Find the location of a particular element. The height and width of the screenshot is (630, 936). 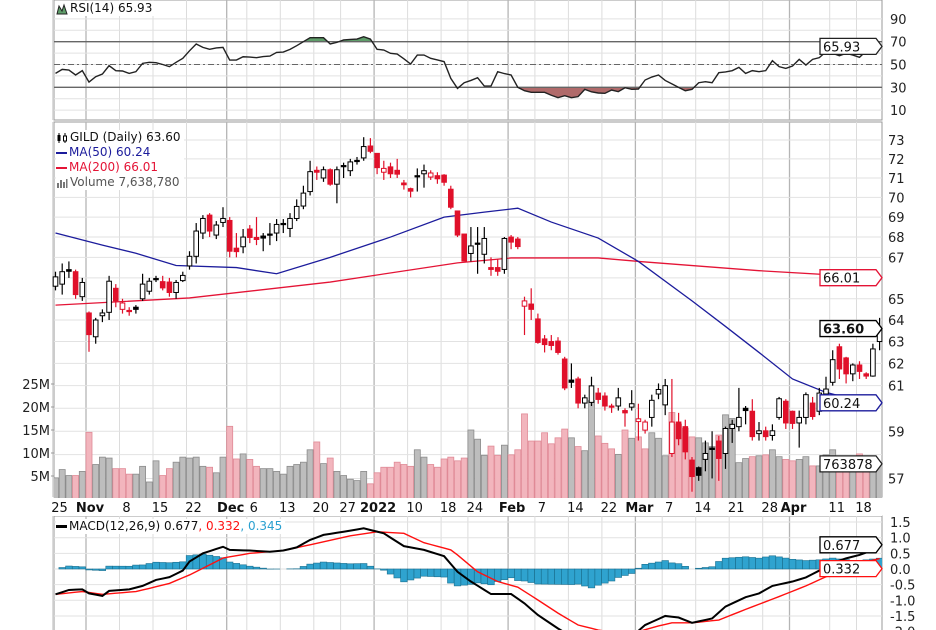

histogram-value: , 0.345 is located at coordinates (261, 526).